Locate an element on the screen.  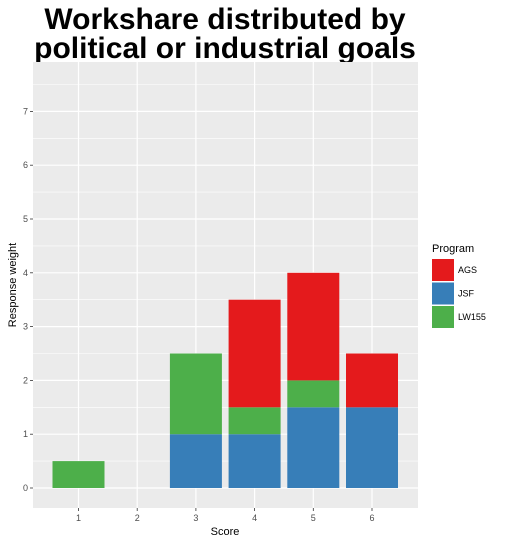
y-tick-label: 2 is located at coordinates (25, 380).